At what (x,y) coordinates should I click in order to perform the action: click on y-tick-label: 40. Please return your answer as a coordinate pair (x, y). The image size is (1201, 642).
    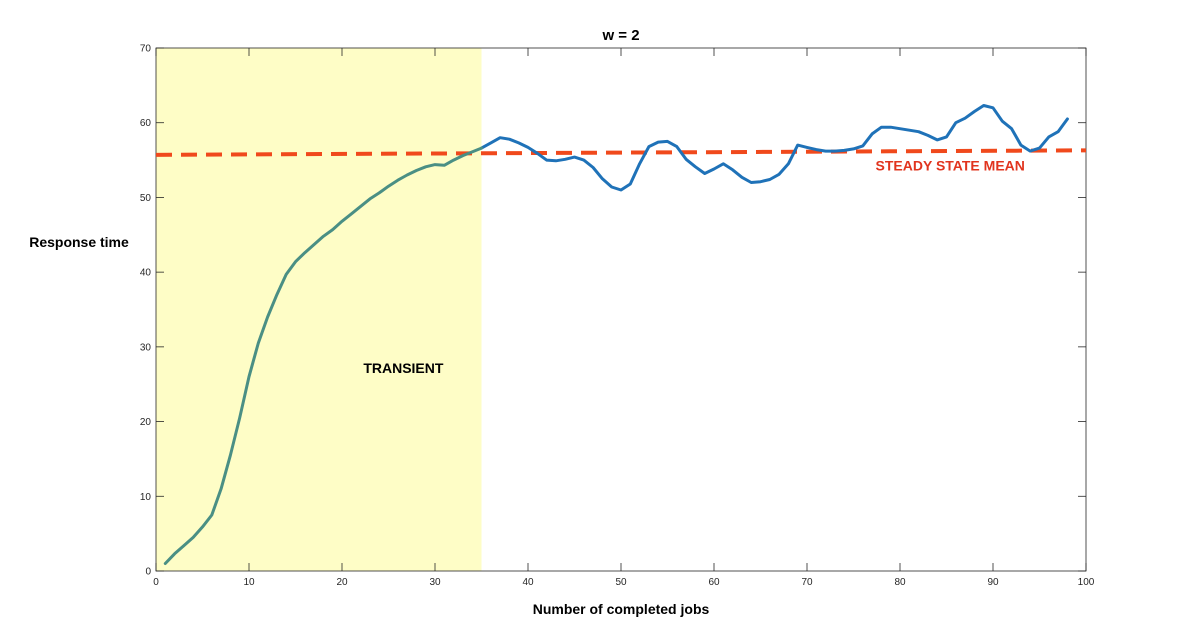
    Looking at the image, I should click on (146, 273).